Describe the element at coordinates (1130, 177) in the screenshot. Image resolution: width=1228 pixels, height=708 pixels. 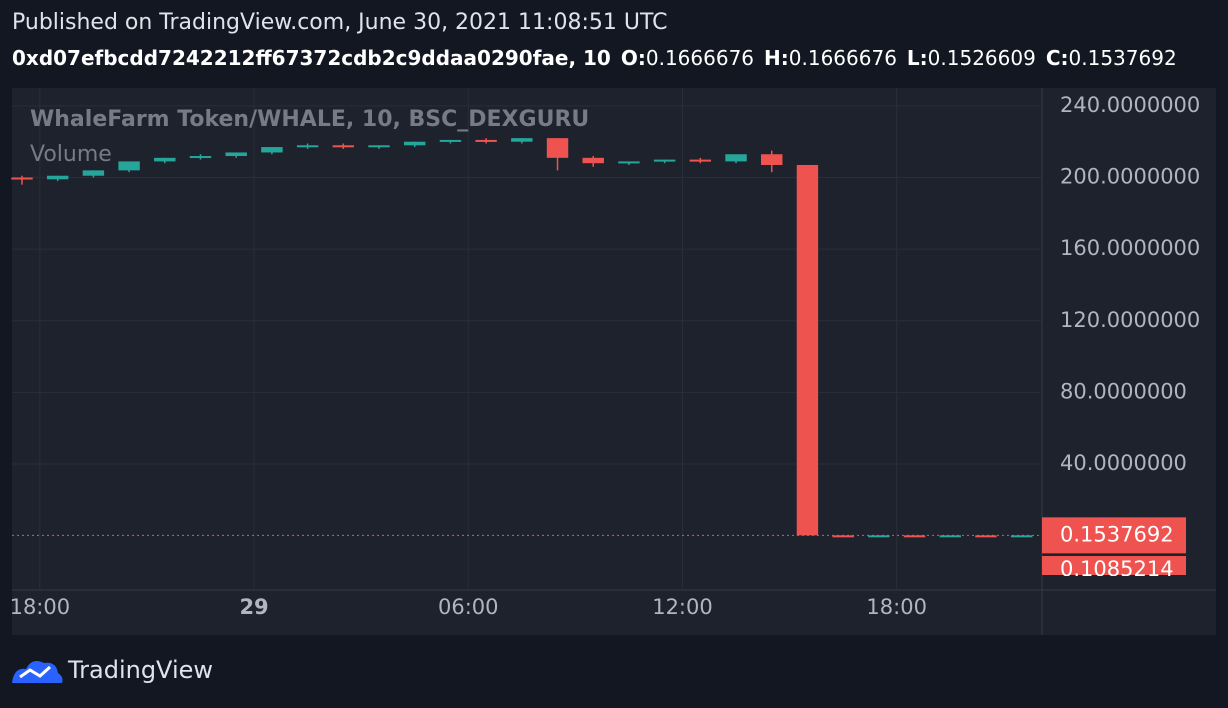
I see `y-tick-label: 200.0000000` at that location.